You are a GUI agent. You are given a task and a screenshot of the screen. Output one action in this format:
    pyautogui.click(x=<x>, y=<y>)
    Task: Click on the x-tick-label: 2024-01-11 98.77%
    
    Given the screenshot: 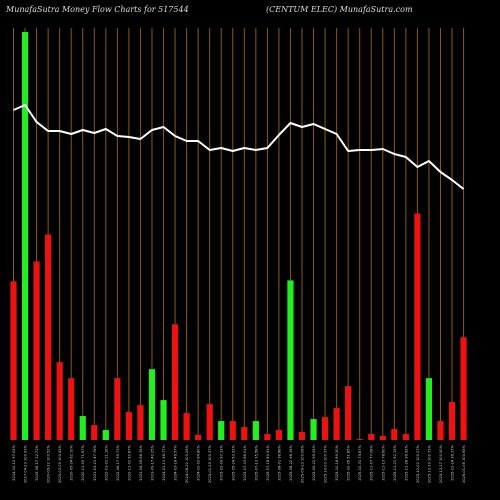 What is the action you would take?
    pyautogui.click(x=164, y=462)
    